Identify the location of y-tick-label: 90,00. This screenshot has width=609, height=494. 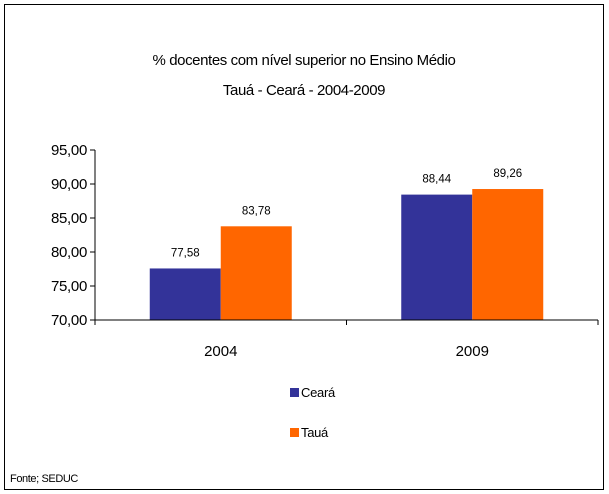
(69, 184).